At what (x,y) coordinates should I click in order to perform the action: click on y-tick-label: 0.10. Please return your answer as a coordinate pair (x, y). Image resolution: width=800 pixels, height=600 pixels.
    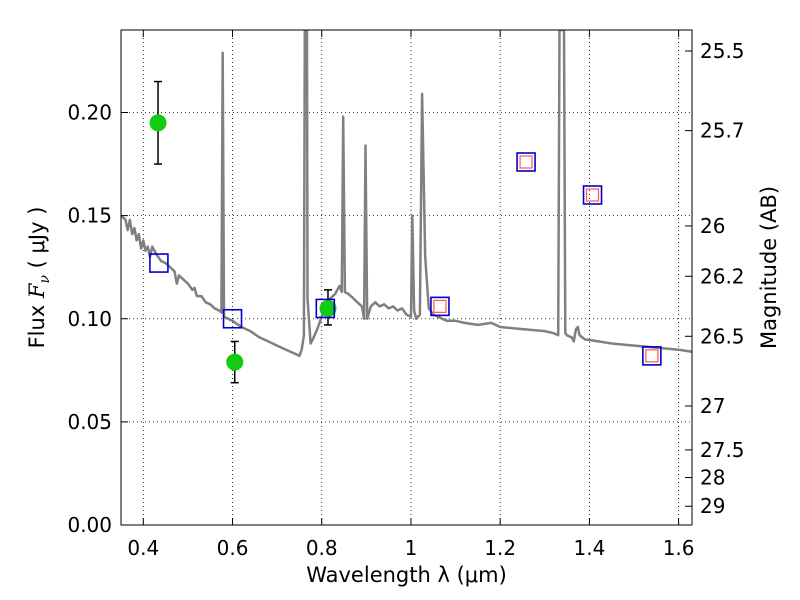
    Looking at the image, I should click on (89, 319).